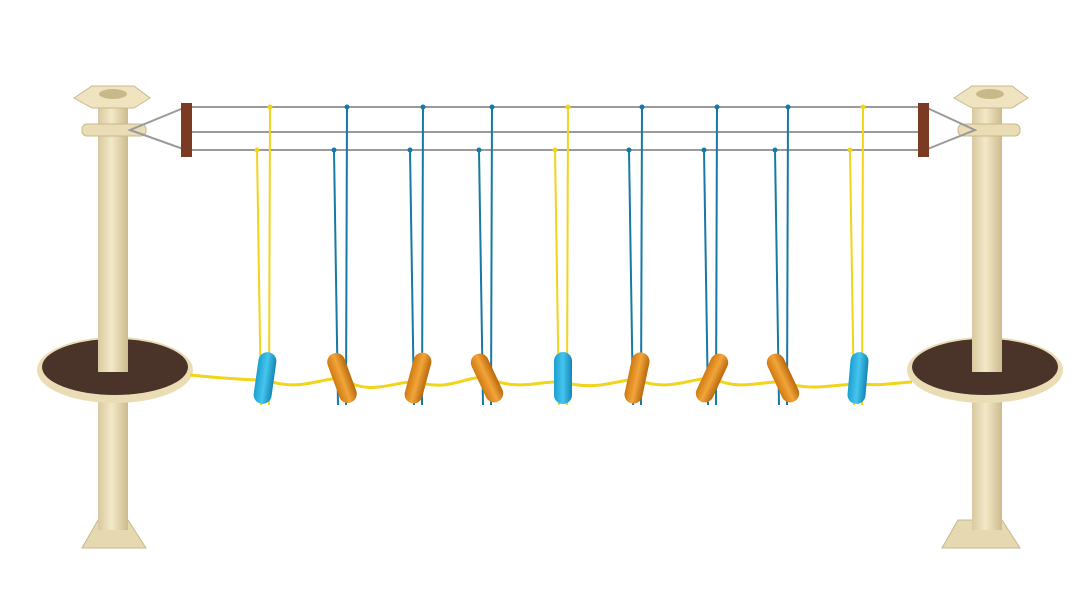 Image resolution: width=1080 pixels, height=608 pixels. What do you see at coordinates (552, 128) in the screenshot?
I see `cables` at bounding box center [552, 128].